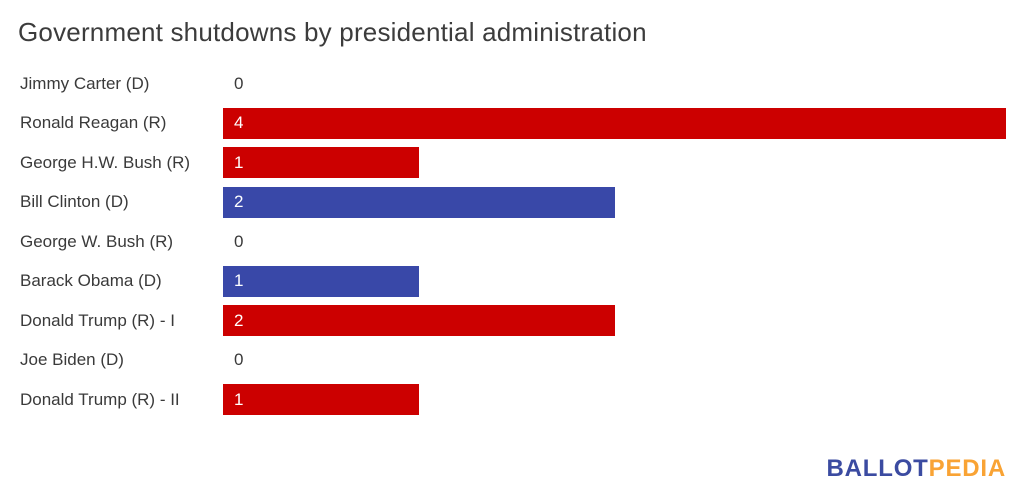 This screenshot has width=1024, height=497. What do you see at coordinates (239, 123) in the screenshot?
I see `bar-value-label: 4` at bounding box center [239, 123].